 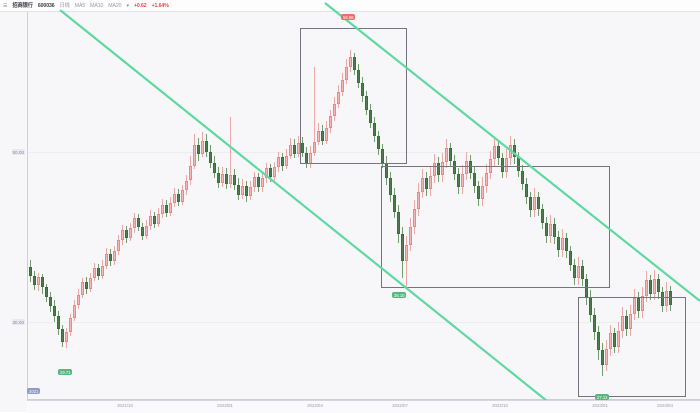 What do you see at coordinates (406, 262) in the screenshot?
I see `candle-wick` at bounding box center [406, 262].